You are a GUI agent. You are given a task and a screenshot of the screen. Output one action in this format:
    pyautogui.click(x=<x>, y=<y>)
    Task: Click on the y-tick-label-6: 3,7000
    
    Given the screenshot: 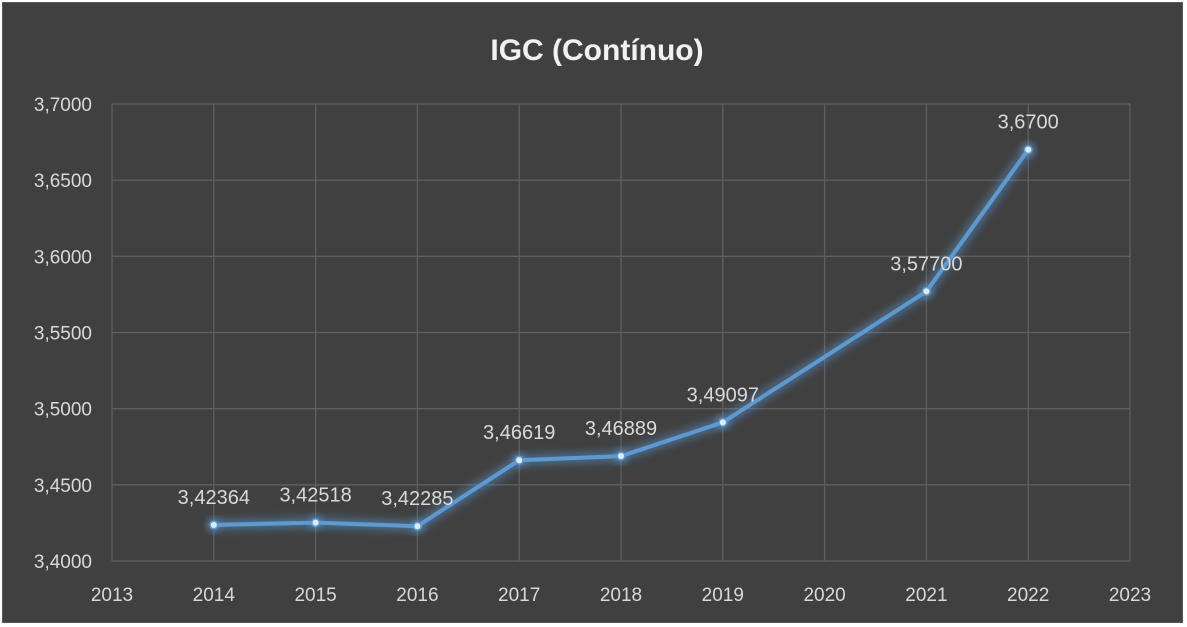 What is the action you would take?
    pyautogui.click(x=63, y=105)
    